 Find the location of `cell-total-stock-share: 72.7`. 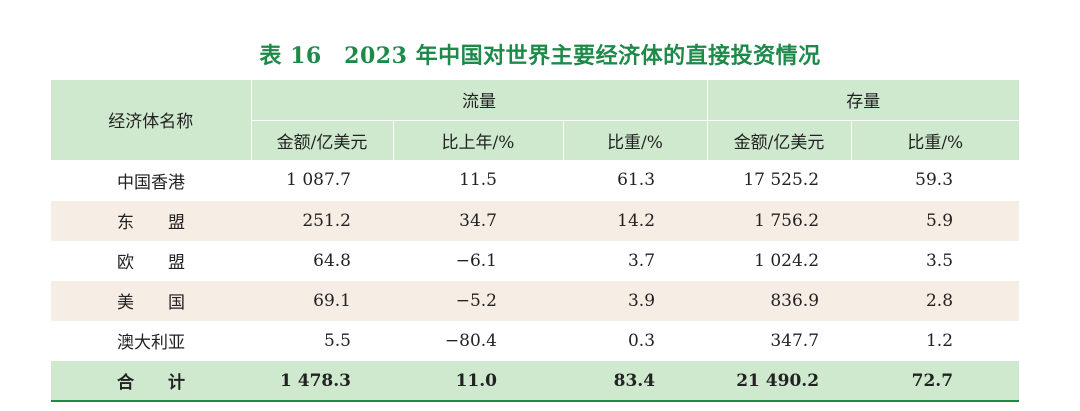

cell-total-stock-share: 72.7 is located at coordinates (935, 380).